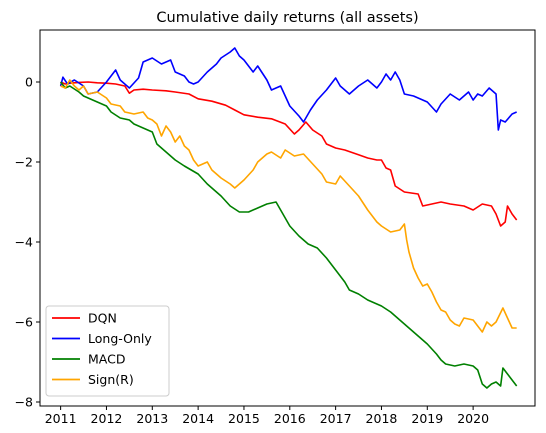  What do you see at coordinates (152, 418) in the screenshot?
I see `x-tick-label: 2013` at bounding box center [152, 418].